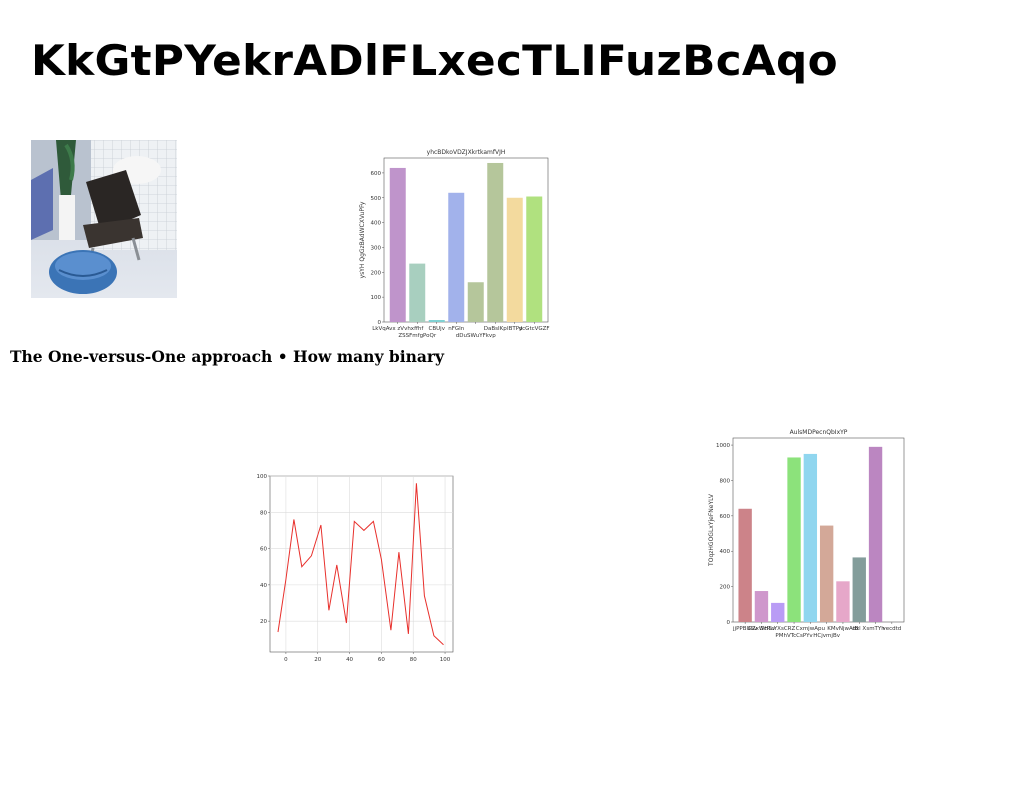  I want to click on chart3-plot-frame, so click(818, 530).